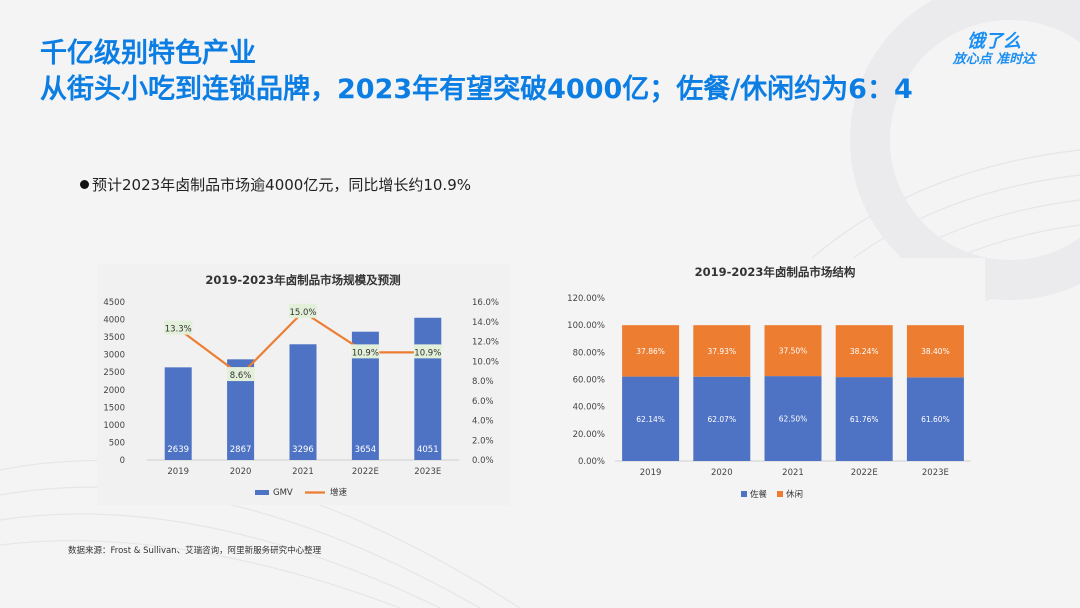  Describe the element at coordinates (302, 280) in the screenshot. I see `chart-title: 2019-2023年卤制品市场规模及预测` at that location.